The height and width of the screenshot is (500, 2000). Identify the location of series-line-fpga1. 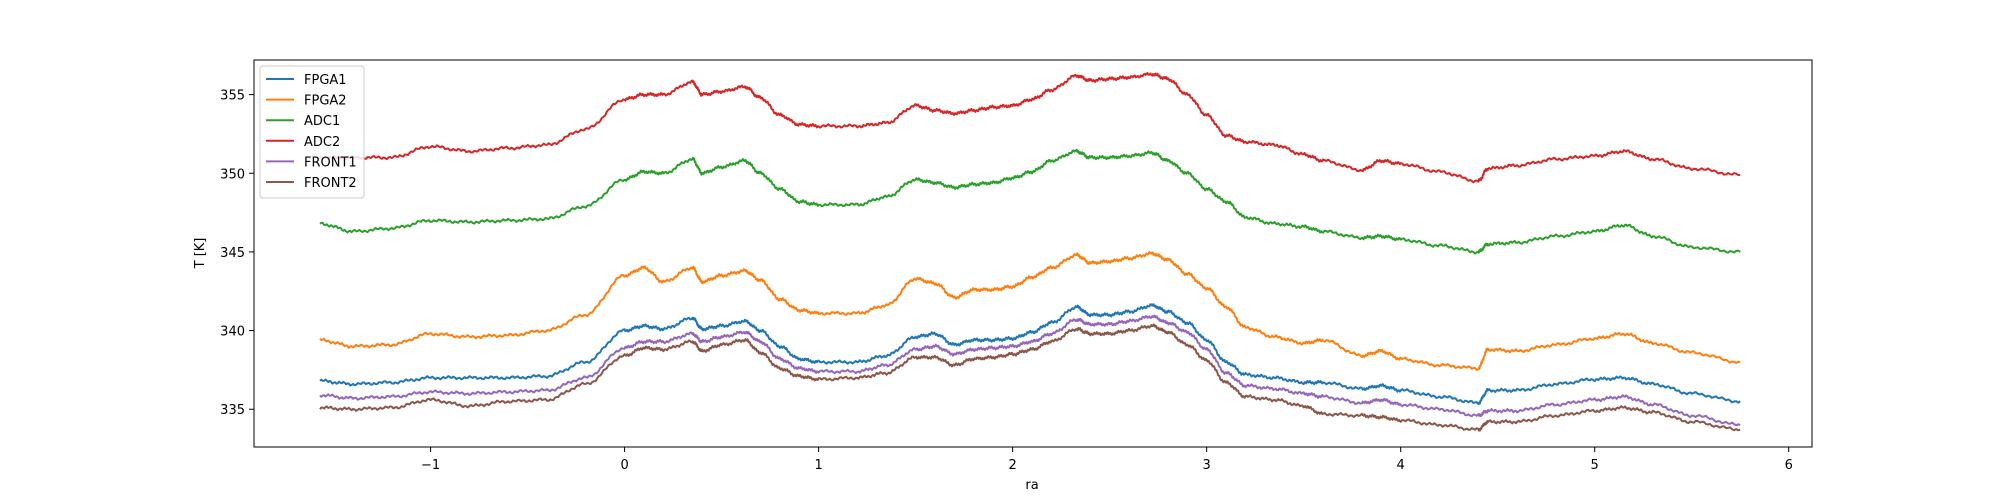
(1030, 354).